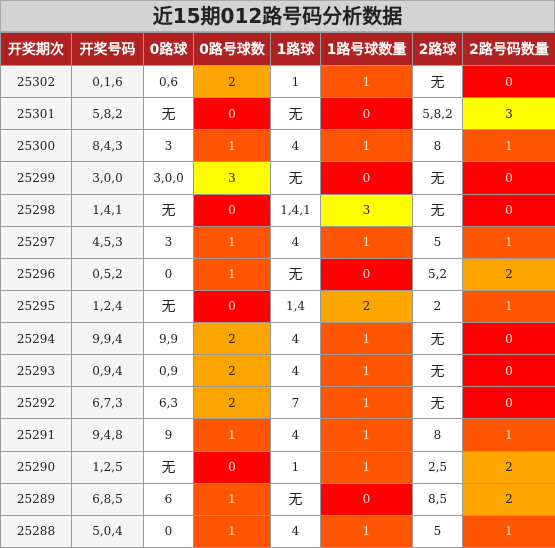 The height and width of the screenshot is (548, 555). I want to click on table-row: 25292 6,7,3 6,3 2 7 1 无 0, so click(277, 403).